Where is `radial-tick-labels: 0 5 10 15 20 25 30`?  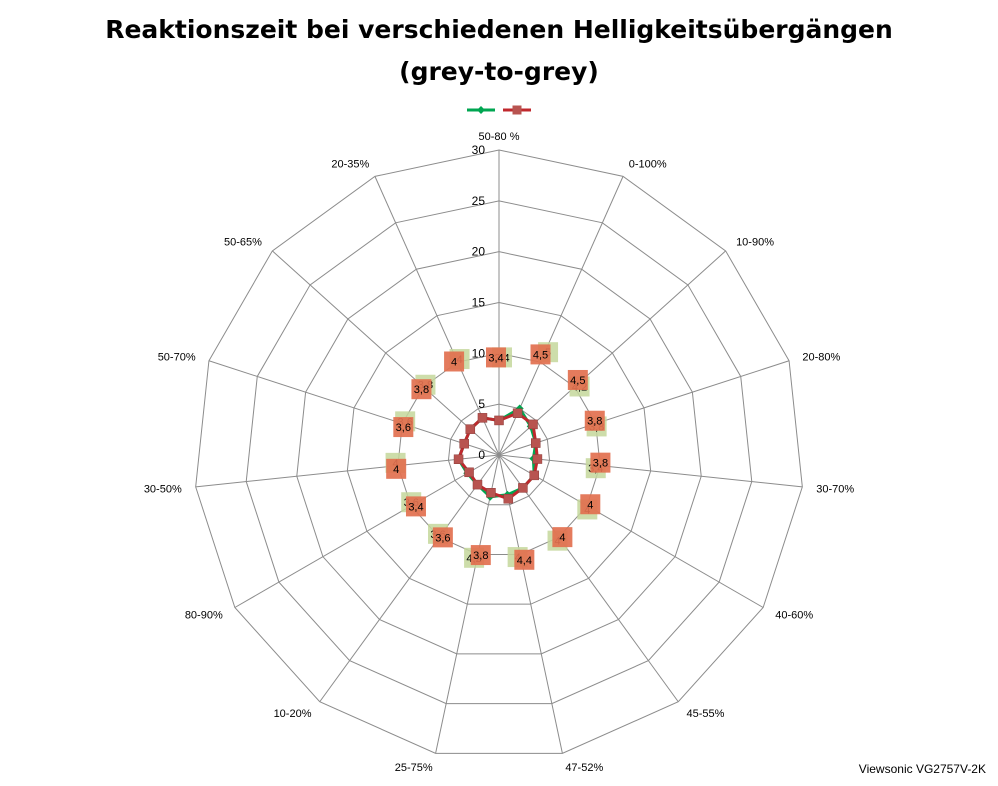 radial-tick-labels: 0 5 10 15 20 25 30 is located at coordinates (479, 302).